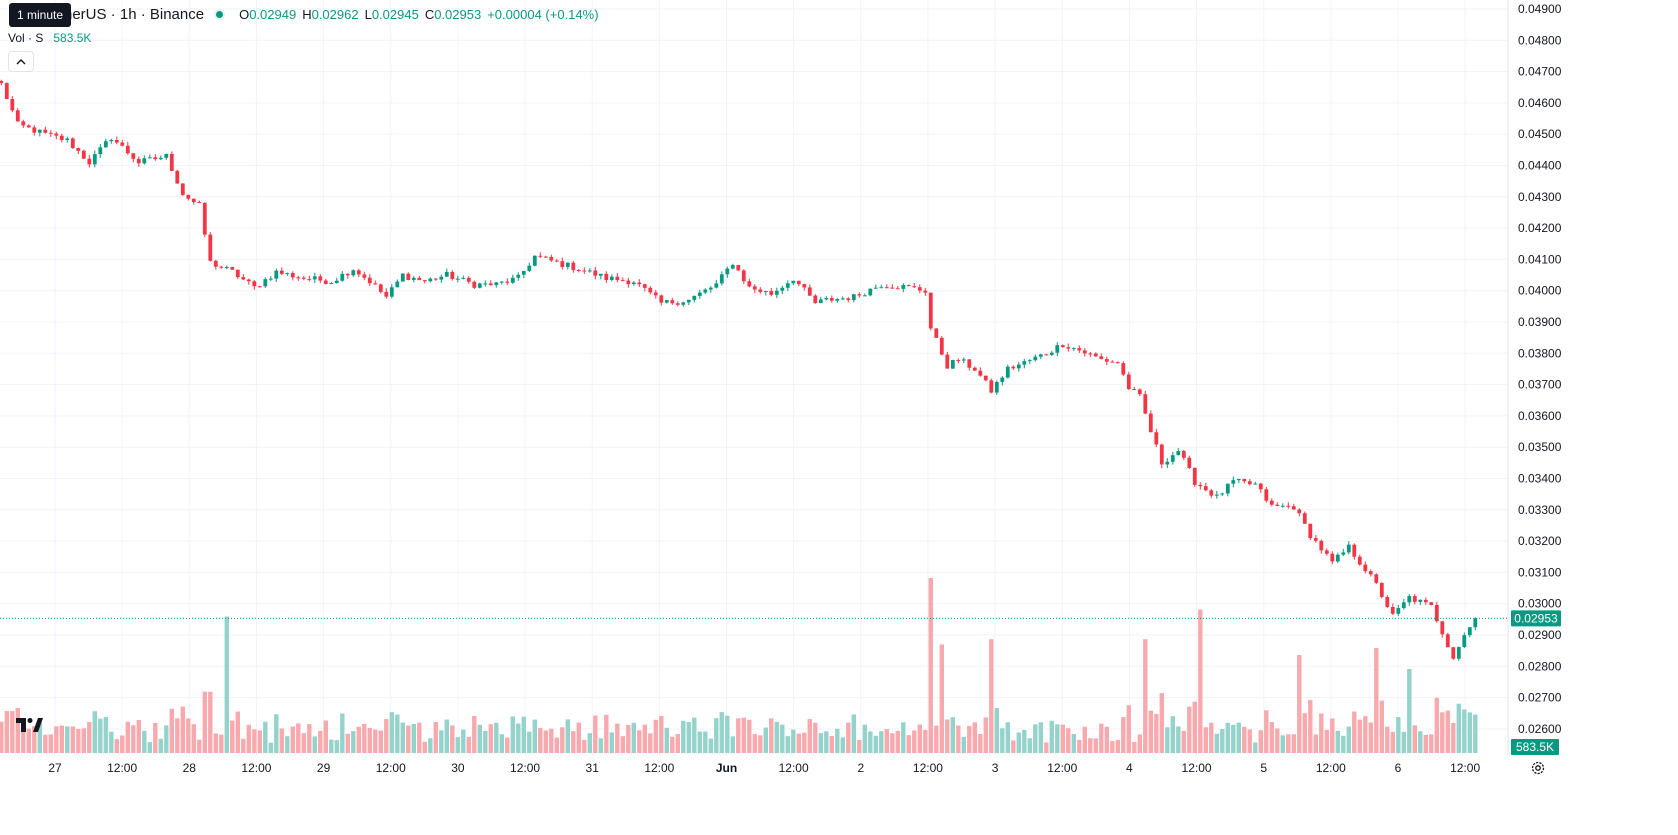 The height and width of the screenshot is (835, 1678). I want to click on tradingview-logo-icon, so click(29, 724).